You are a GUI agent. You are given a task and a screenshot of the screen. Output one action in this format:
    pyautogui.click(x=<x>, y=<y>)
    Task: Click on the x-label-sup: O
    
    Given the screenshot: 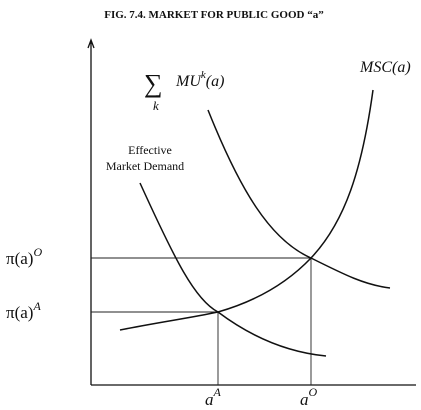 What is the action you would take?
    pyautogui.click(x=313, y=392)
    